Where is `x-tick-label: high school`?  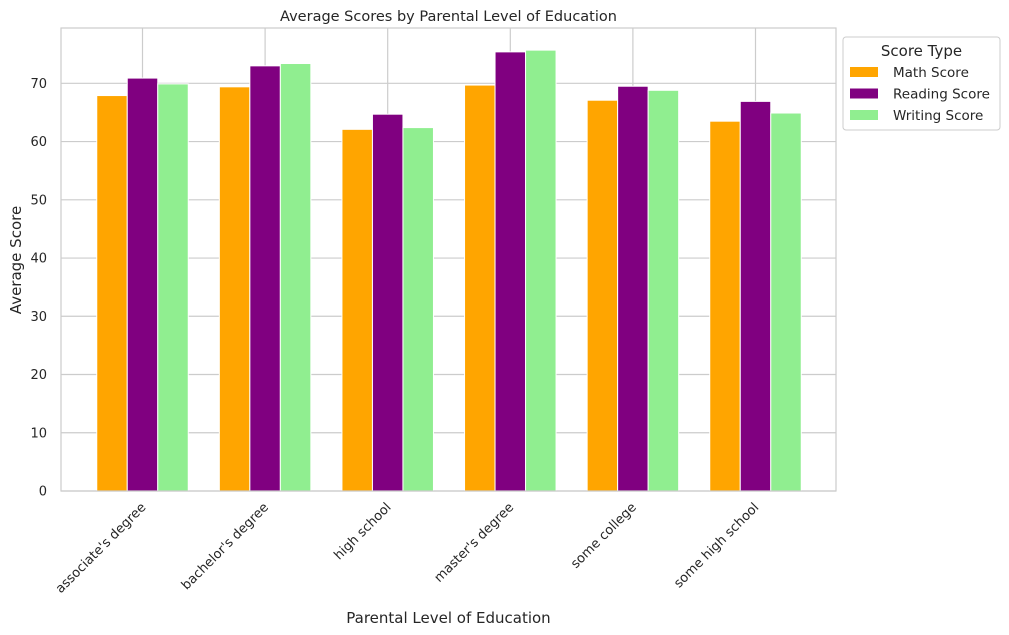 x-tick-label: high school is located at coordinates (362, 531).